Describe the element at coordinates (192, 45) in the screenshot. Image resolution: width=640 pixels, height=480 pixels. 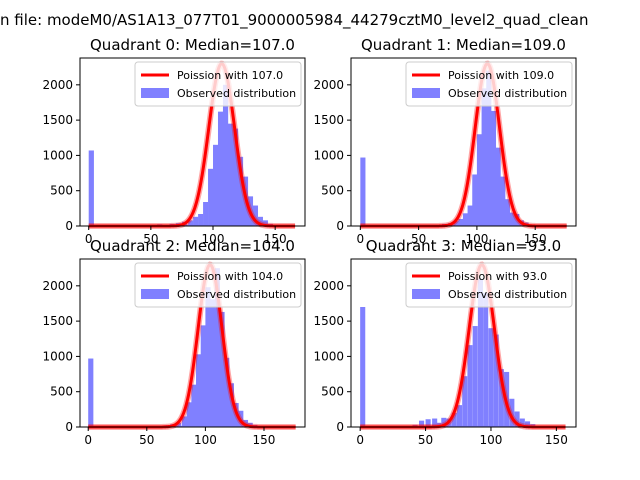
I see `subplot-title: Quadrant 0: Median=107.0` at that location.